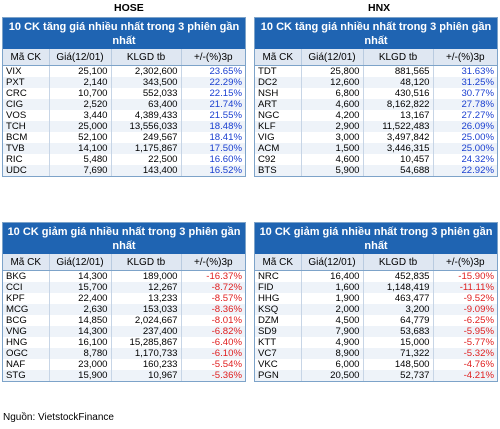 Image resolution: width=500 pixels, height=429 pixels. I want to click on table-row: KSQ 2,000 3,200 -9.09%, so click(376, 309).